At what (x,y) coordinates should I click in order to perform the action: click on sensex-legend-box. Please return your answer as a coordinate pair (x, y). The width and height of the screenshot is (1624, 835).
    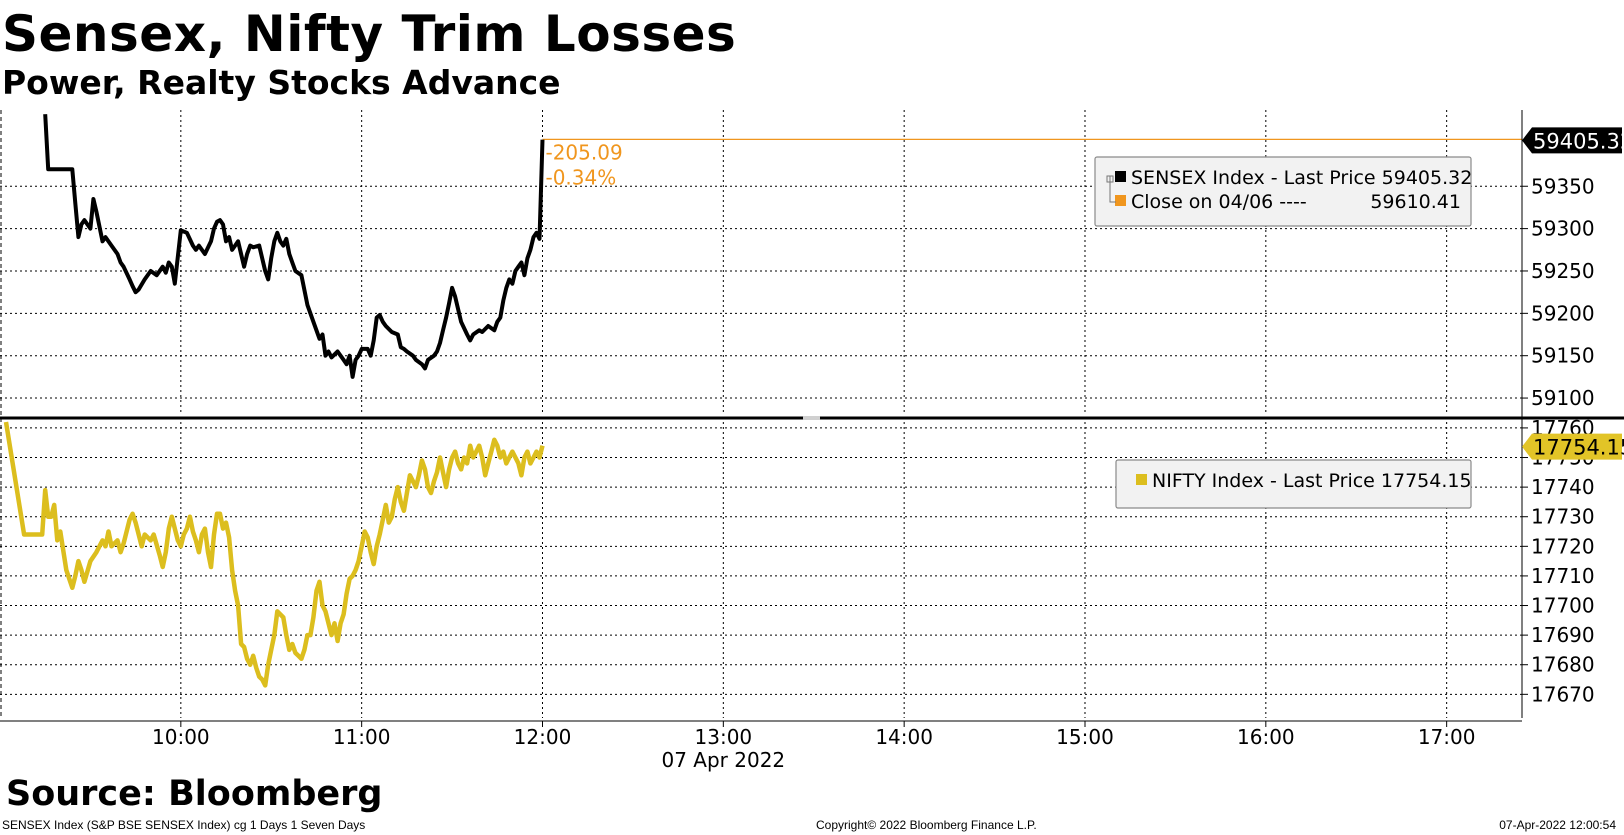
    Looking at the image, I should click on (1283, 191).